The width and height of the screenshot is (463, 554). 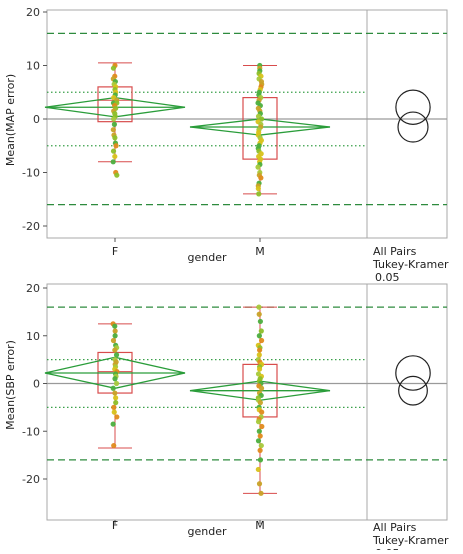 I want to click on comparison-alpha: 0.05, so click(x=387, y=277).